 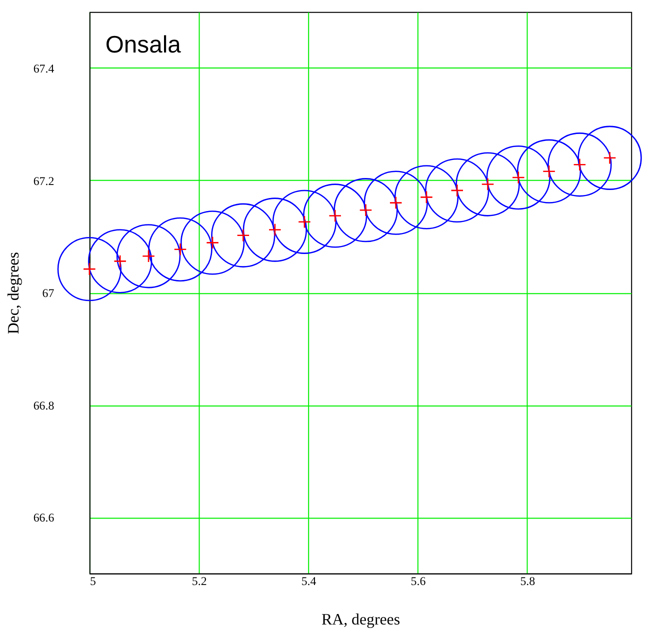 I want to click on y-tick-label: 67.4, so click(x=43, y=69).